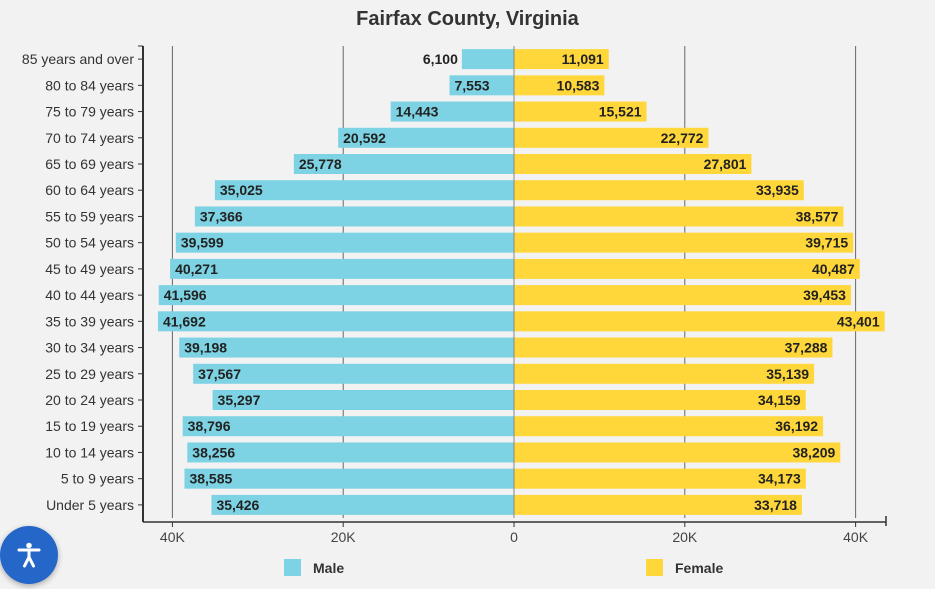 Image resolution: width=935 pixels, height=589 pixels. What do you see at coordinates (654, 567) in the screenshot?
I see `legend-swatch-female` at bounding box center [654, 567].